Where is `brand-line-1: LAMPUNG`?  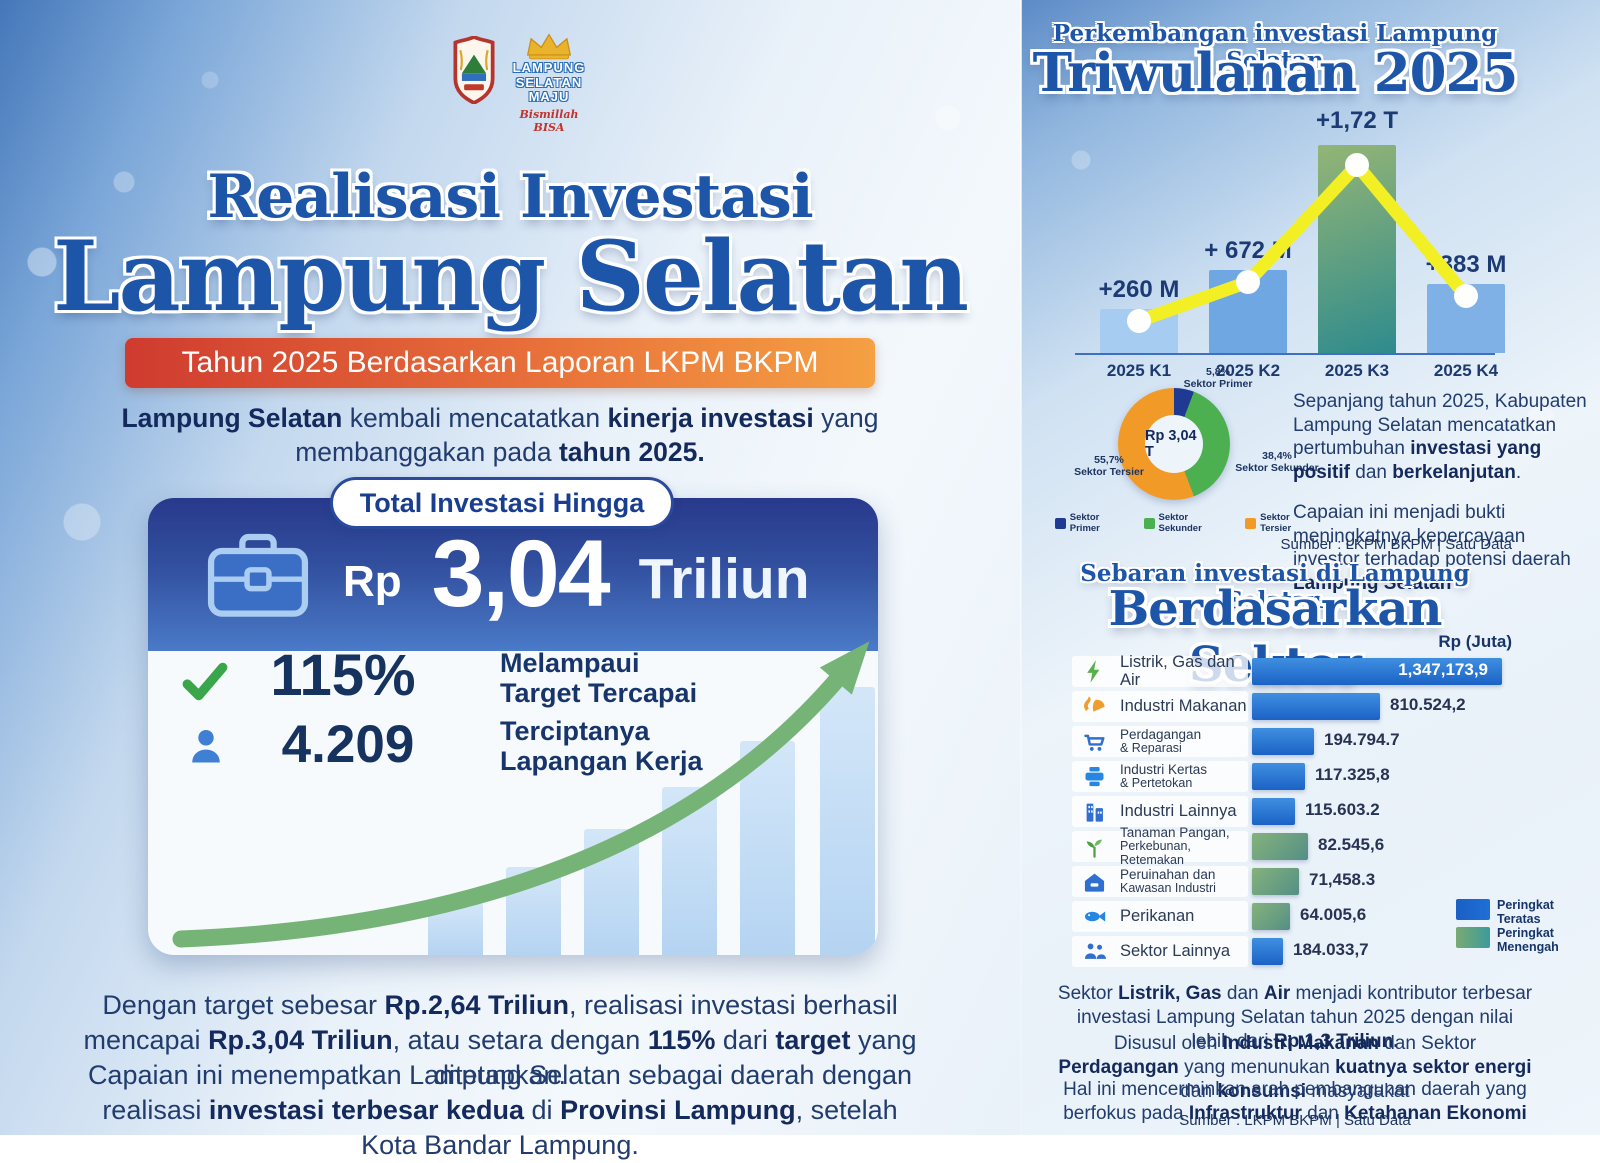 brand-line-1: LAMPUNG is located at coordinates (549, 67).